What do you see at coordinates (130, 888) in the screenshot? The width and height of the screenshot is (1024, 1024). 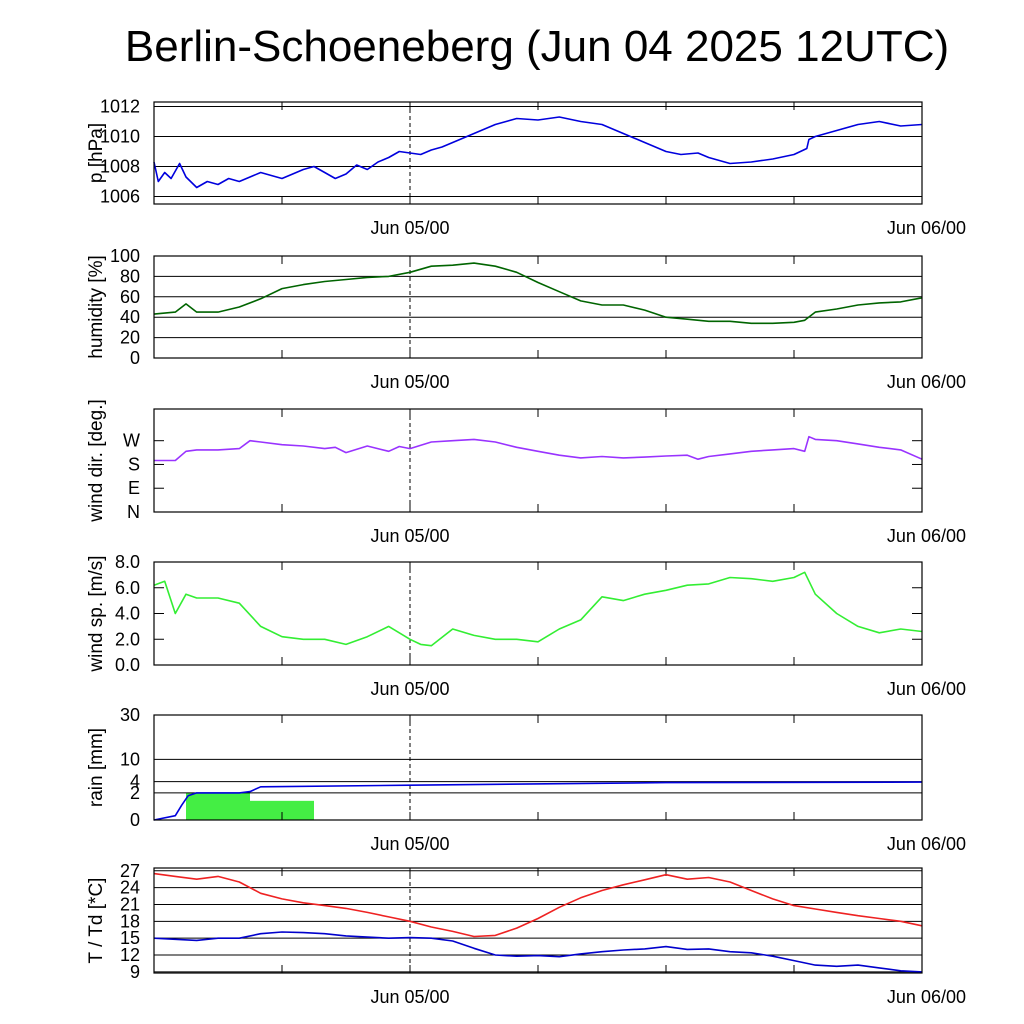 I see `ytick-label: 24` at bounding box center [130, 888].